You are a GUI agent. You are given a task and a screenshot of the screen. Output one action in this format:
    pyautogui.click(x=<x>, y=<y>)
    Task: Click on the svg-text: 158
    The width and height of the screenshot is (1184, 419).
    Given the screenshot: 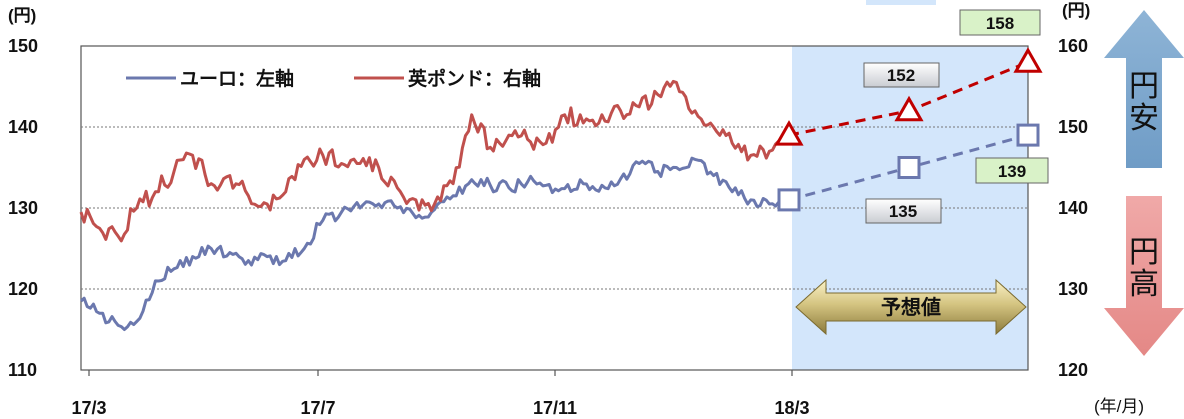 What is the action you would take?
    pyautogui.click(x=1000, y=23)
    